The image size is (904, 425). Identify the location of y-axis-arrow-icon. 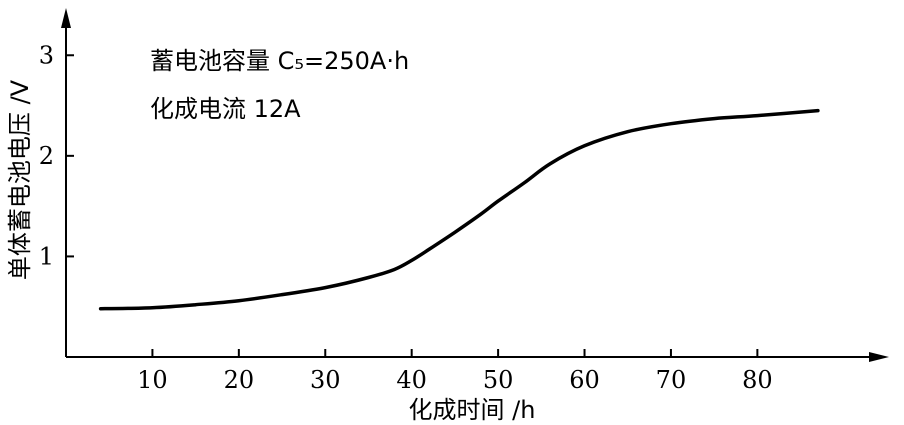
(66, 18).